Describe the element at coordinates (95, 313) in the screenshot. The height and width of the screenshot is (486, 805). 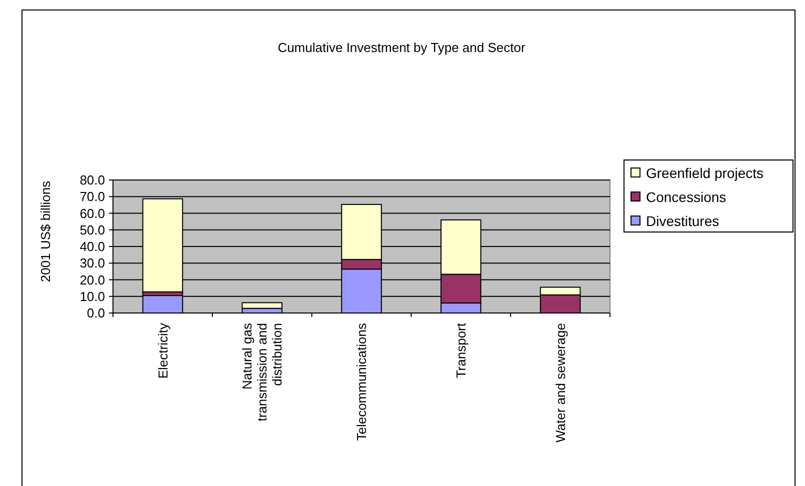
I see `y-tick-label: 0.0` at that location.